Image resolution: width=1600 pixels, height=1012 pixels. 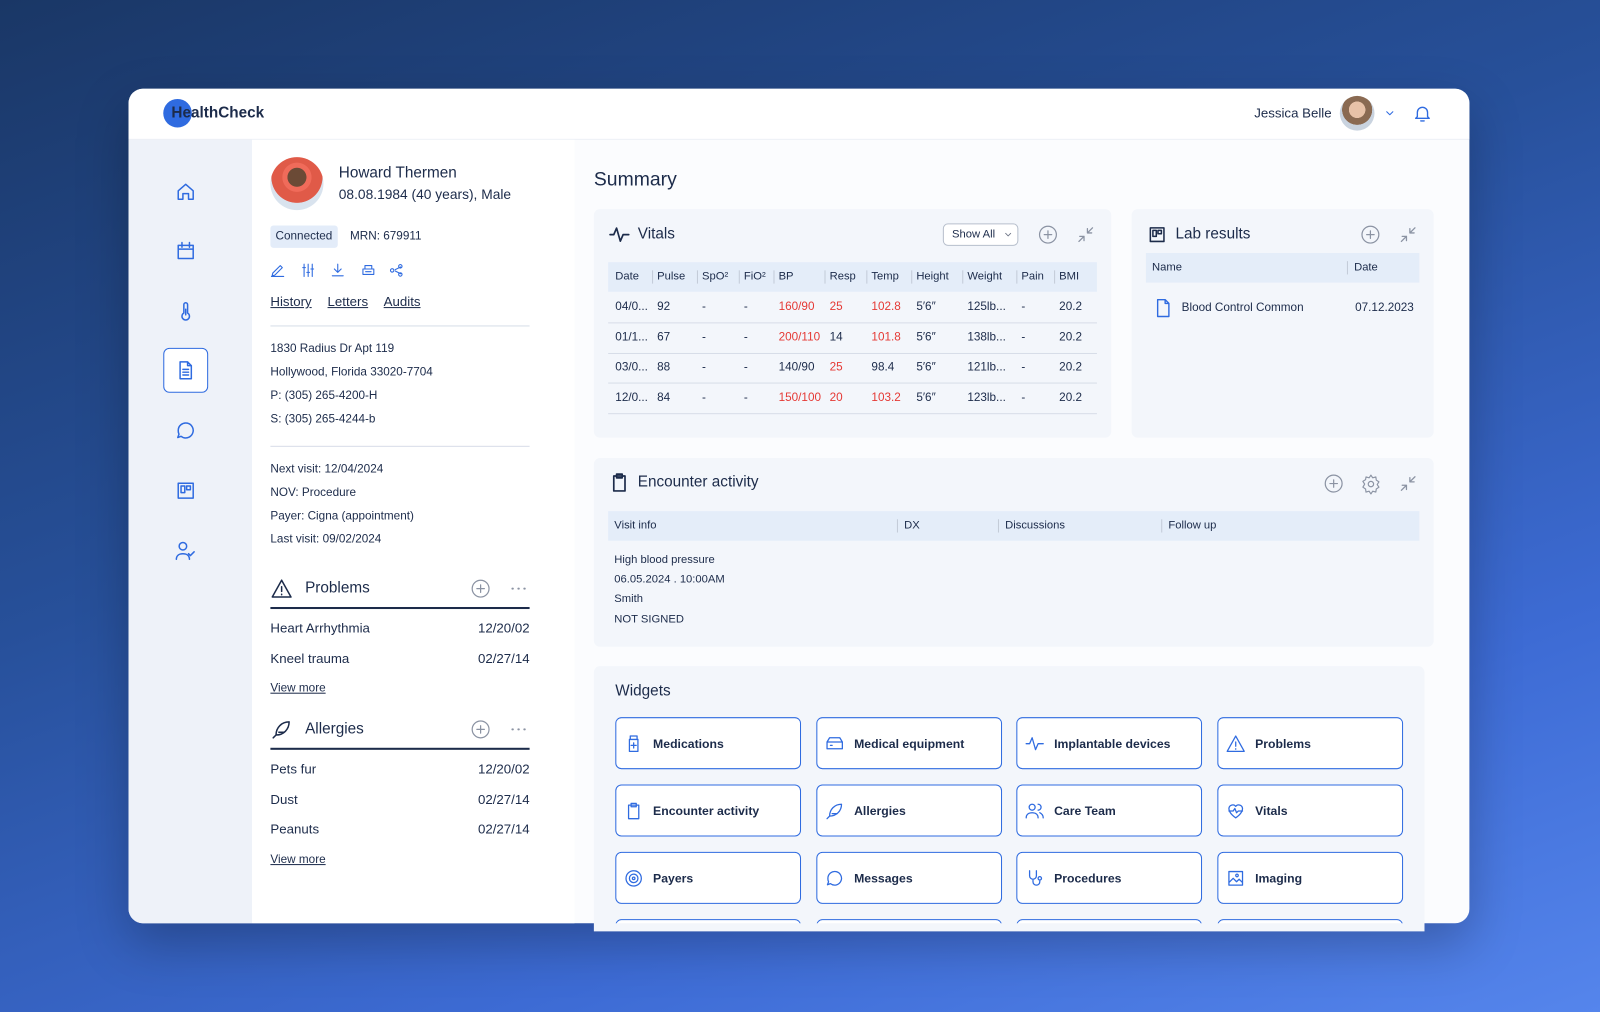 What do you see at coordinates (980, 234) in the screenshot?
I see `filter-button: Show All` at bounding box center [980, 234].